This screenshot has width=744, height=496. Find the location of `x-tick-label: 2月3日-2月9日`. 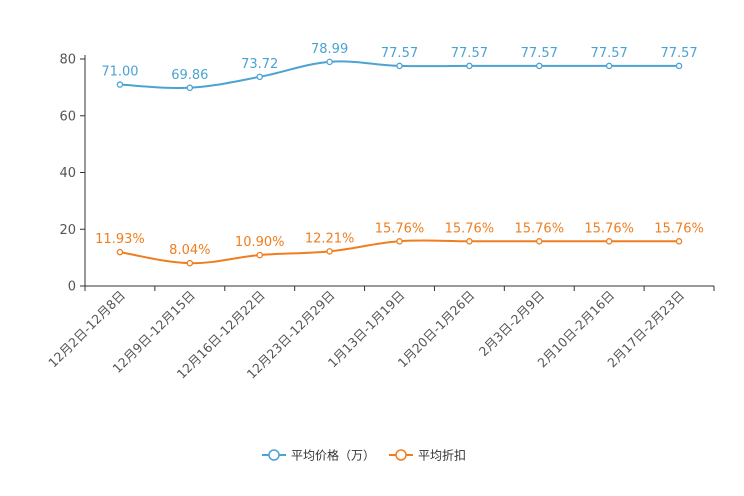

x-tick-label: 2月3日-2月9日 is located at coordinates (512, 324).